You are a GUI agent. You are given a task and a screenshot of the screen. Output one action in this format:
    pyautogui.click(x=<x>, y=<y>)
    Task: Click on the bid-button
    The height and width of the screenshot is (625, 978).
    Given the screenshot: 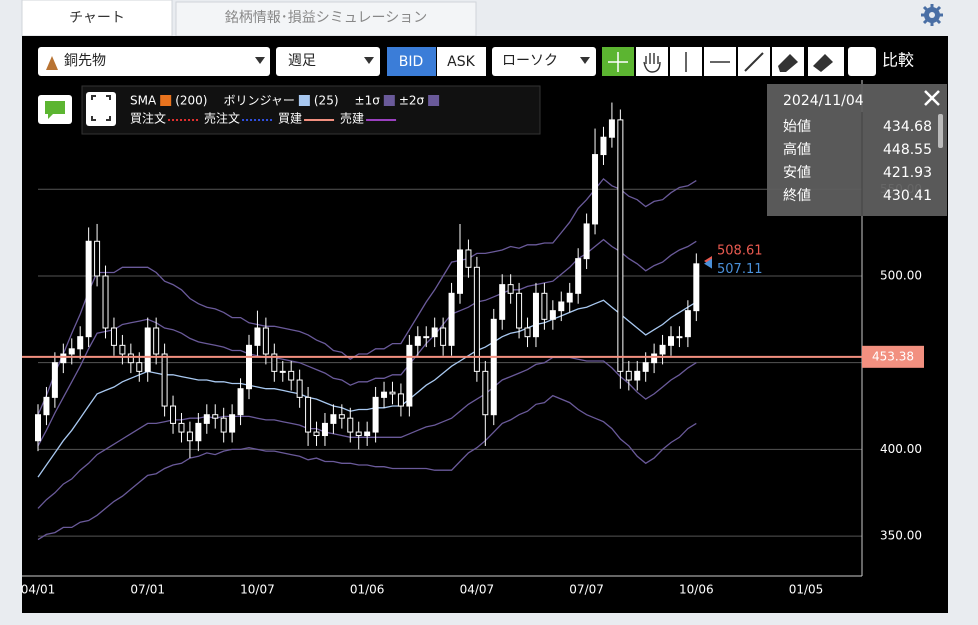 What is the action you would take?
    pyautogui.click(x=411, y=61)
    